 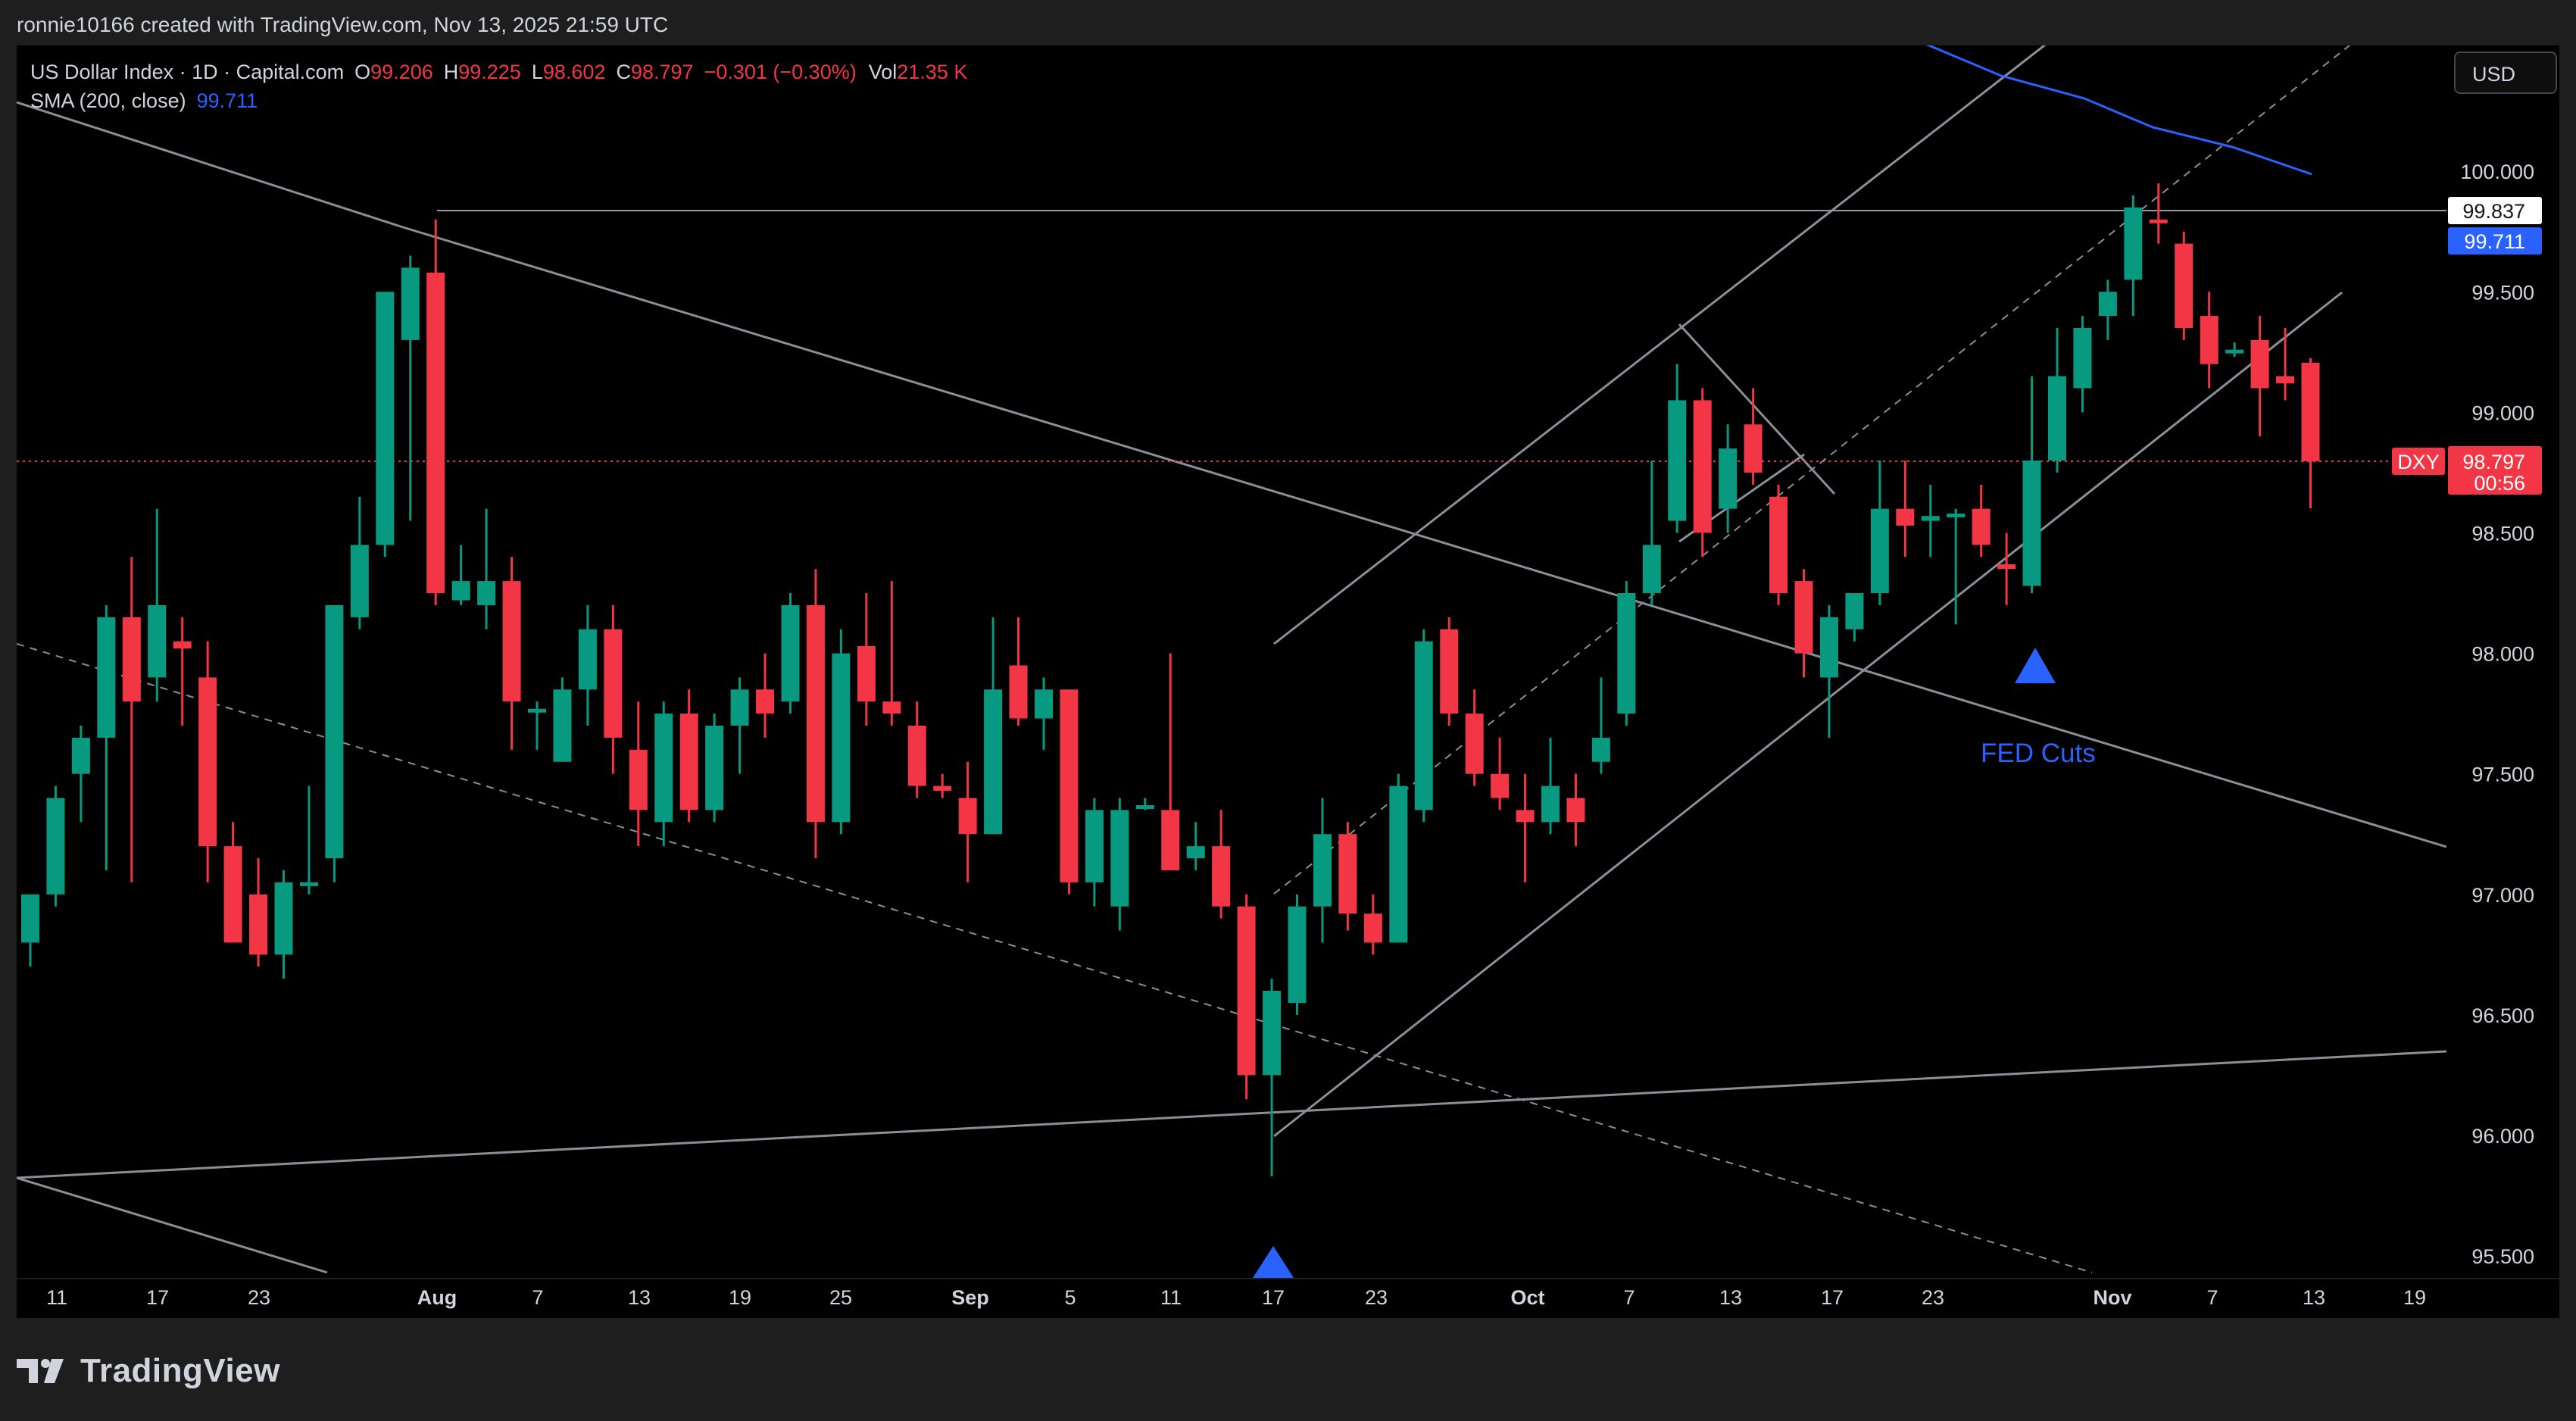 What do you see at coordinates (149, 1371) in the screenshot?
I see `tradingview-brand: TradingView` at bounding box center [149, 1371].